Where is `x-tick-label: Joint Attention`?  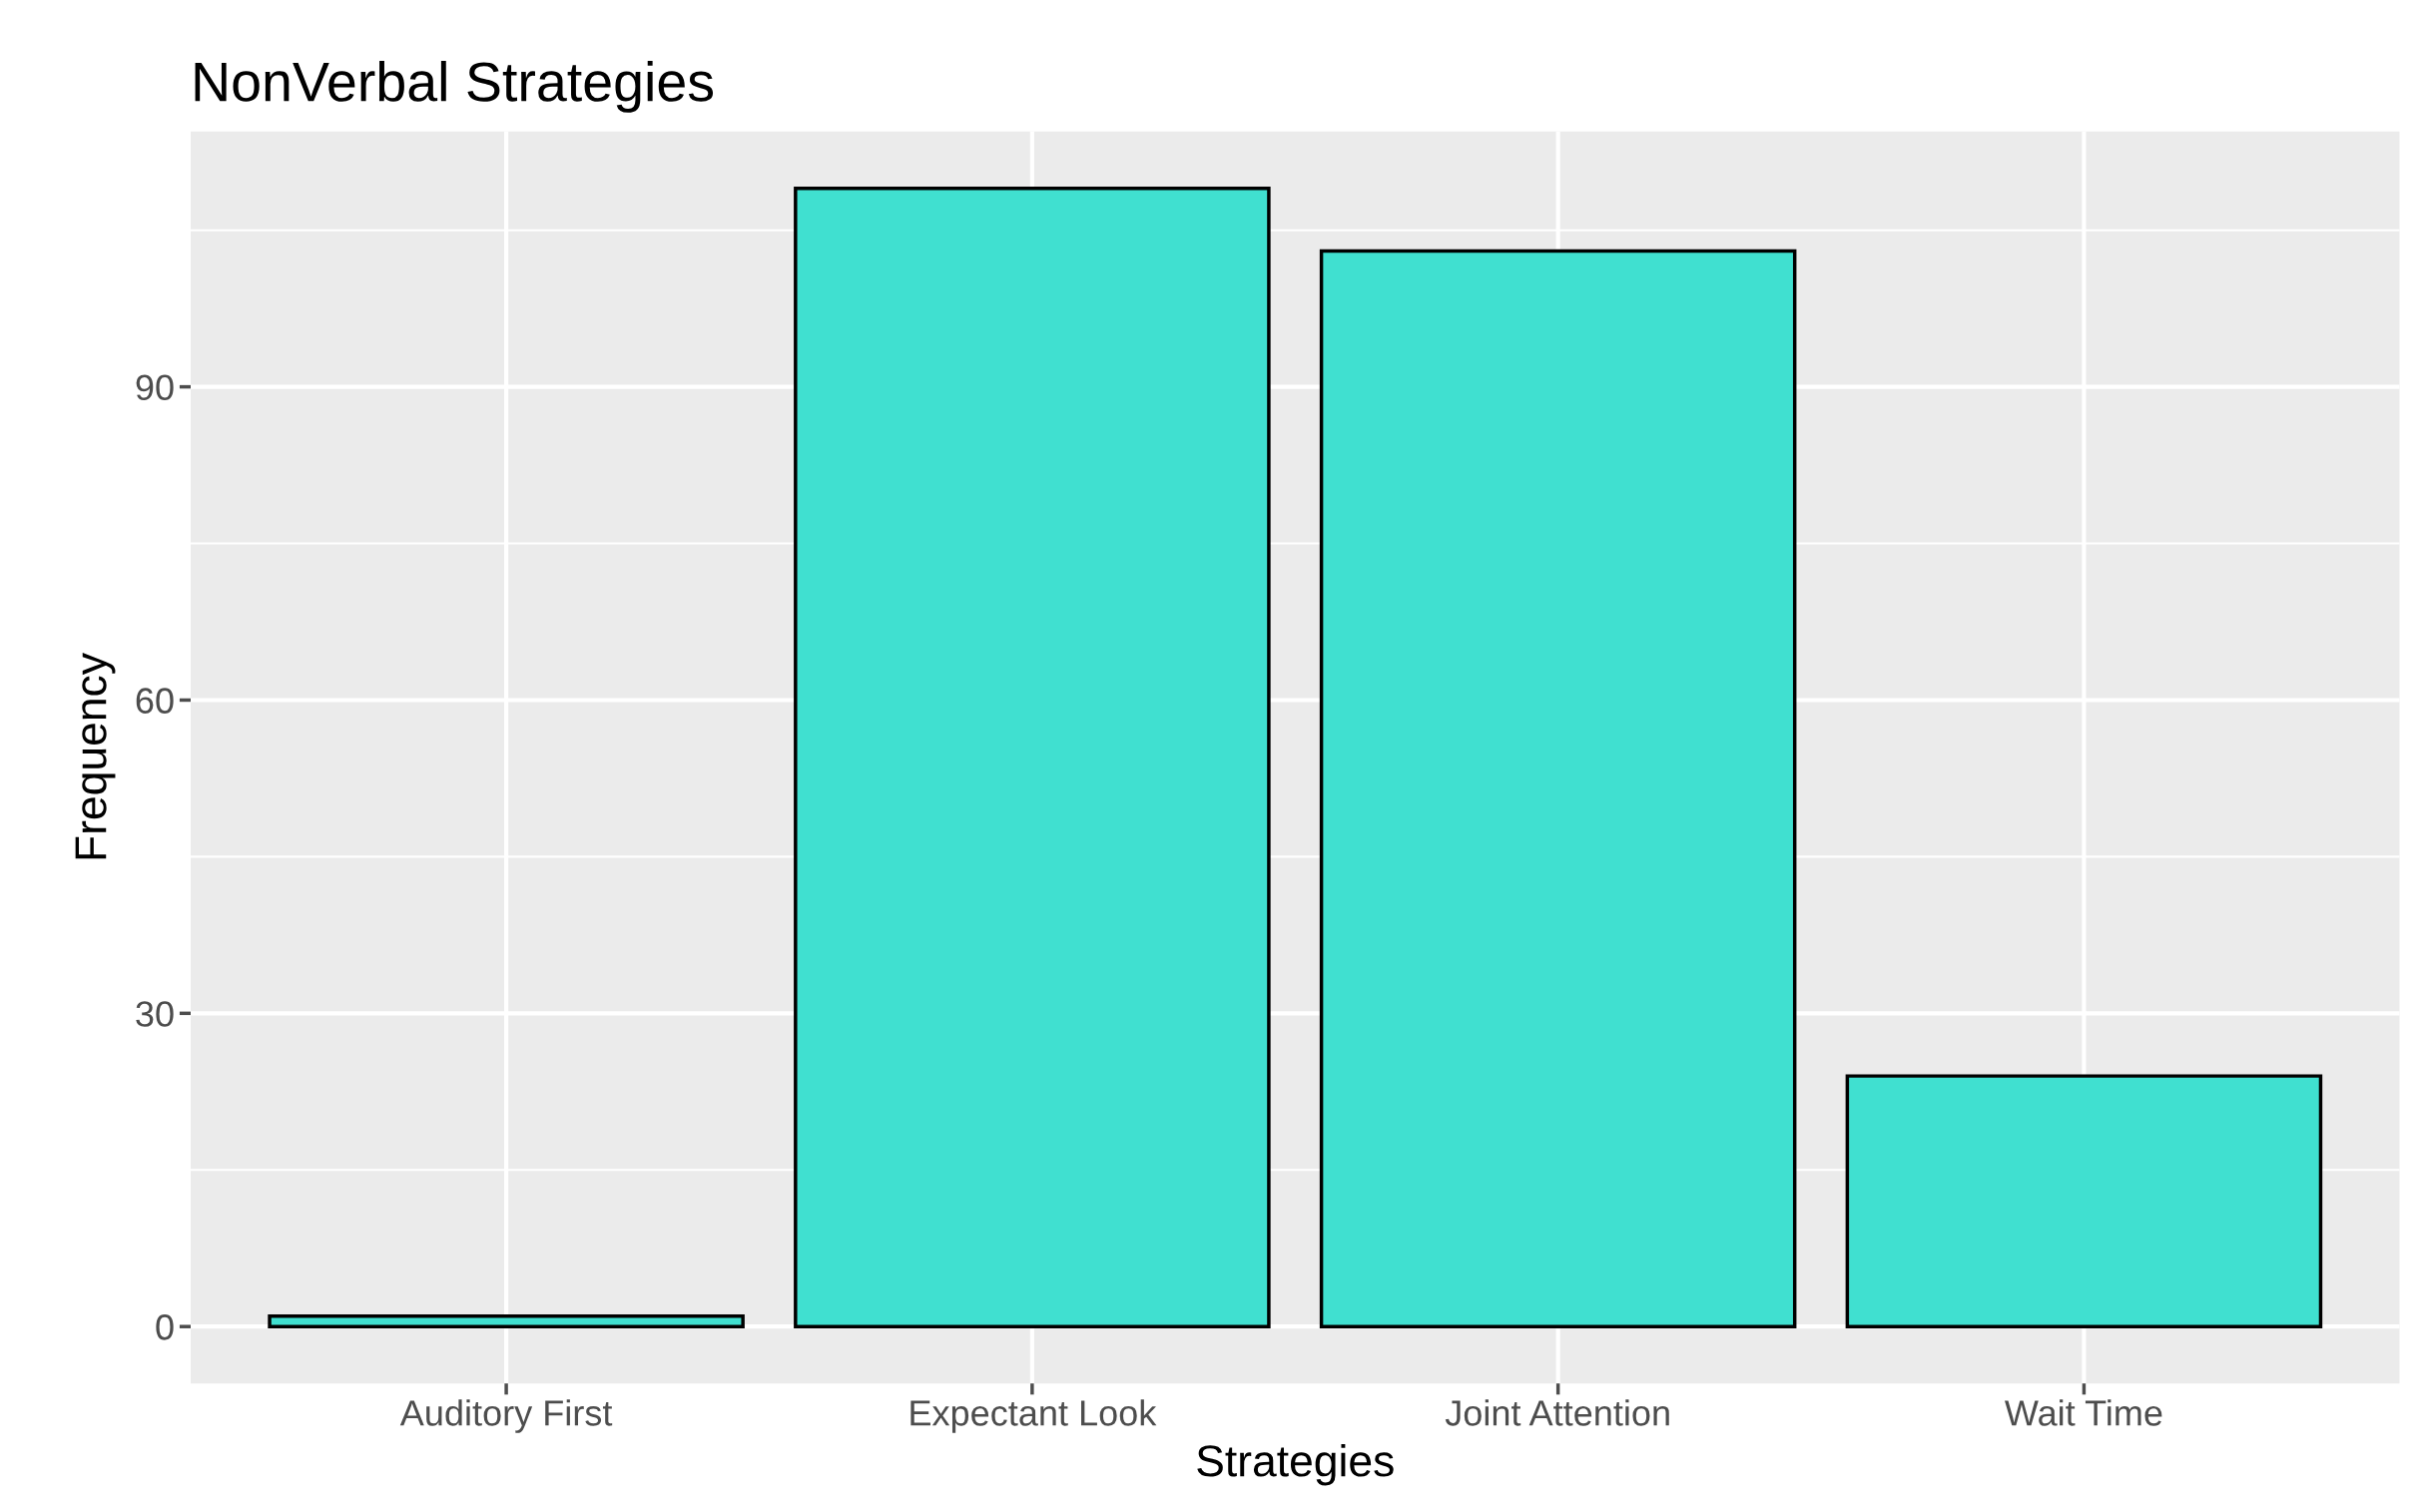 x-tick-label: Joint Attention is located at coordinates (1557, 1412).